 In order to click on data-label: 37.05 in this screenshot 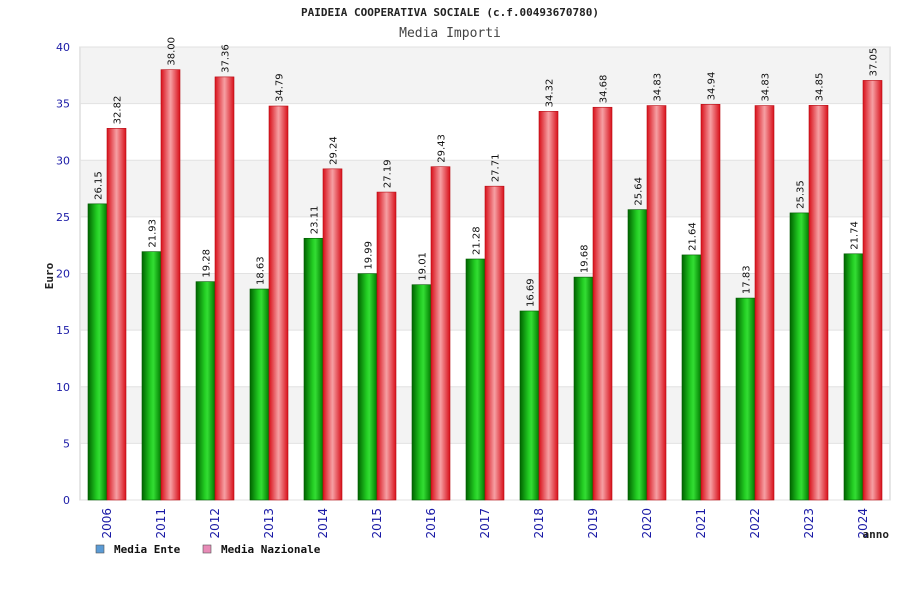, I will do `click(874, 62)`.